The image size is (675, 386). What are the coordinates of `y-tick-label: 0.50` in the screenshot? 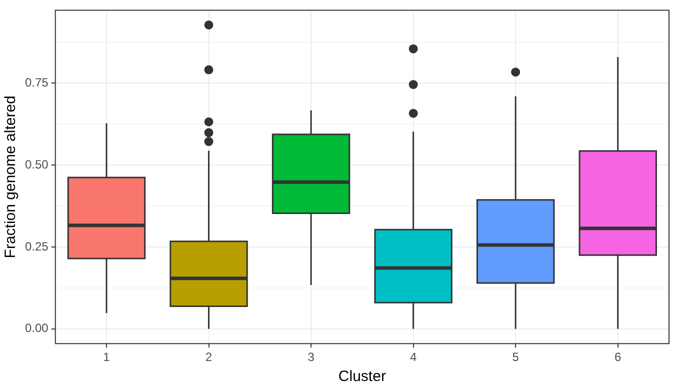 It's located at (36, 164).